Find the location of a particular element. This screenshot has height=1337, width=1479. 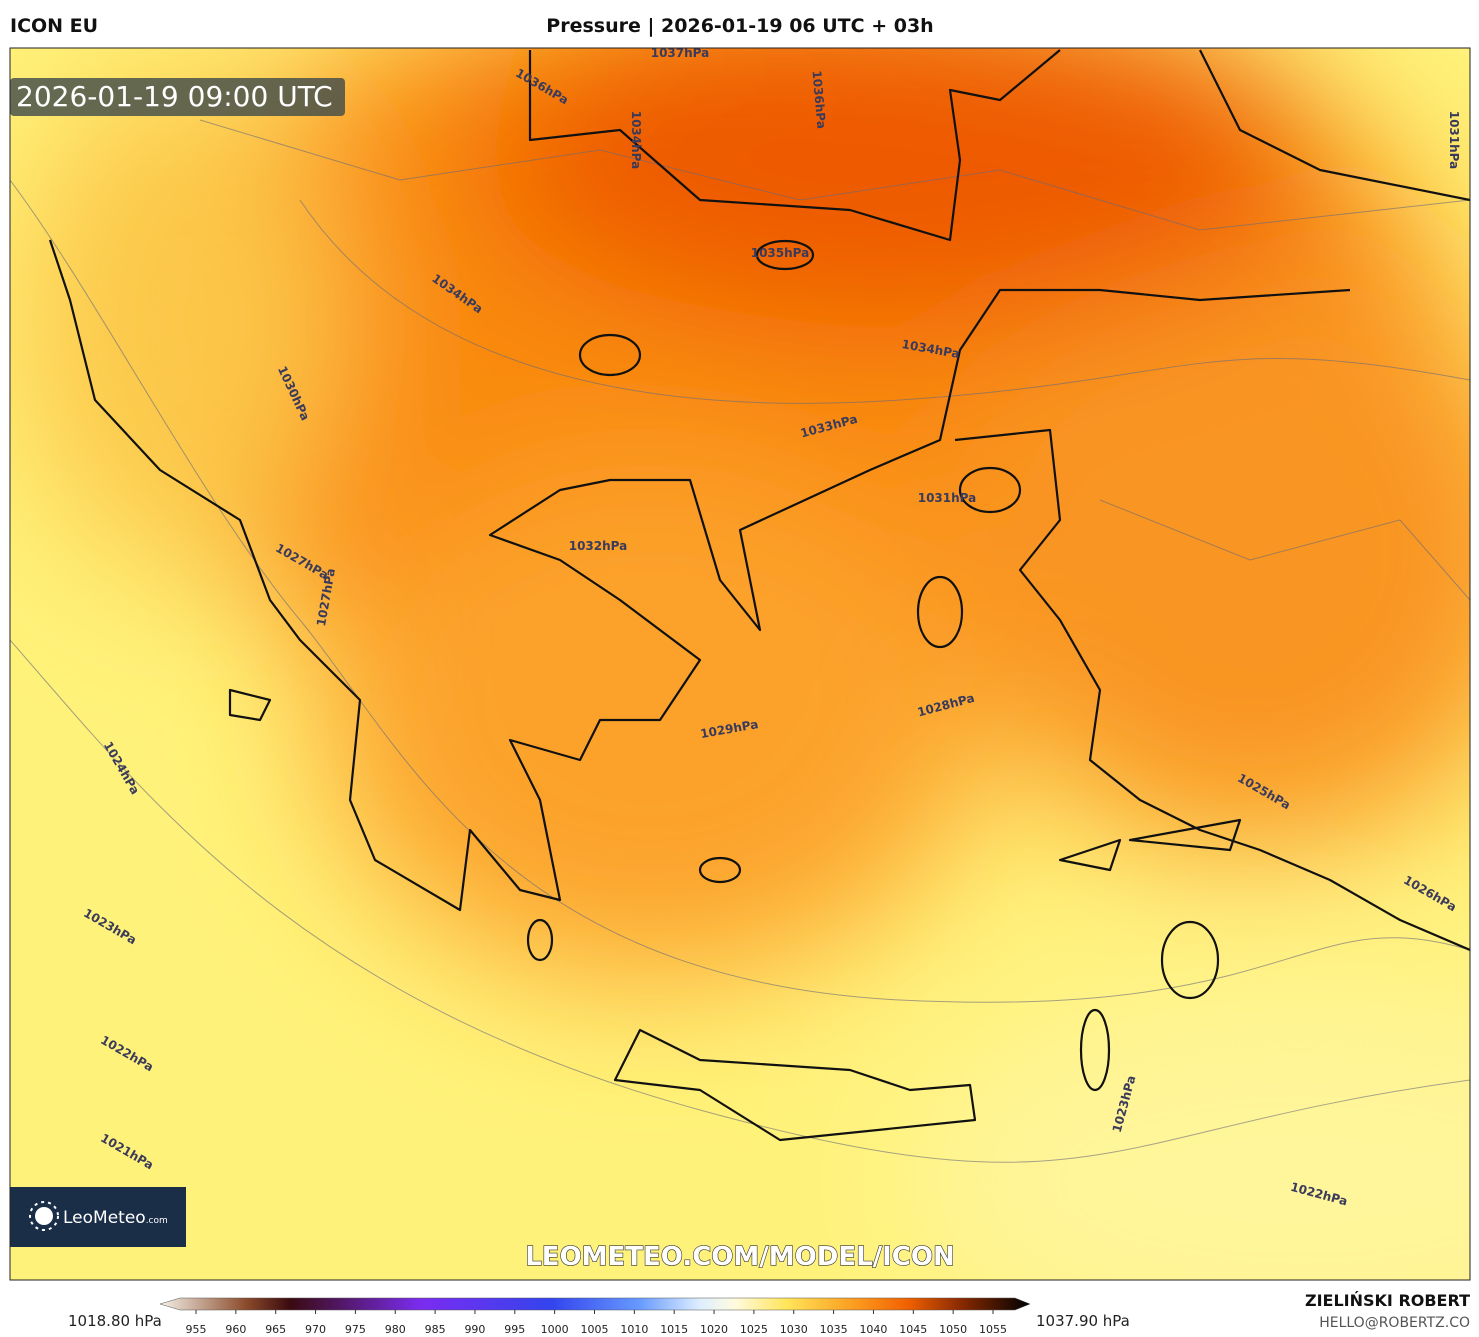

email: HELLO@ROBERTZ.CO is located at coordinates (1394, 1323).